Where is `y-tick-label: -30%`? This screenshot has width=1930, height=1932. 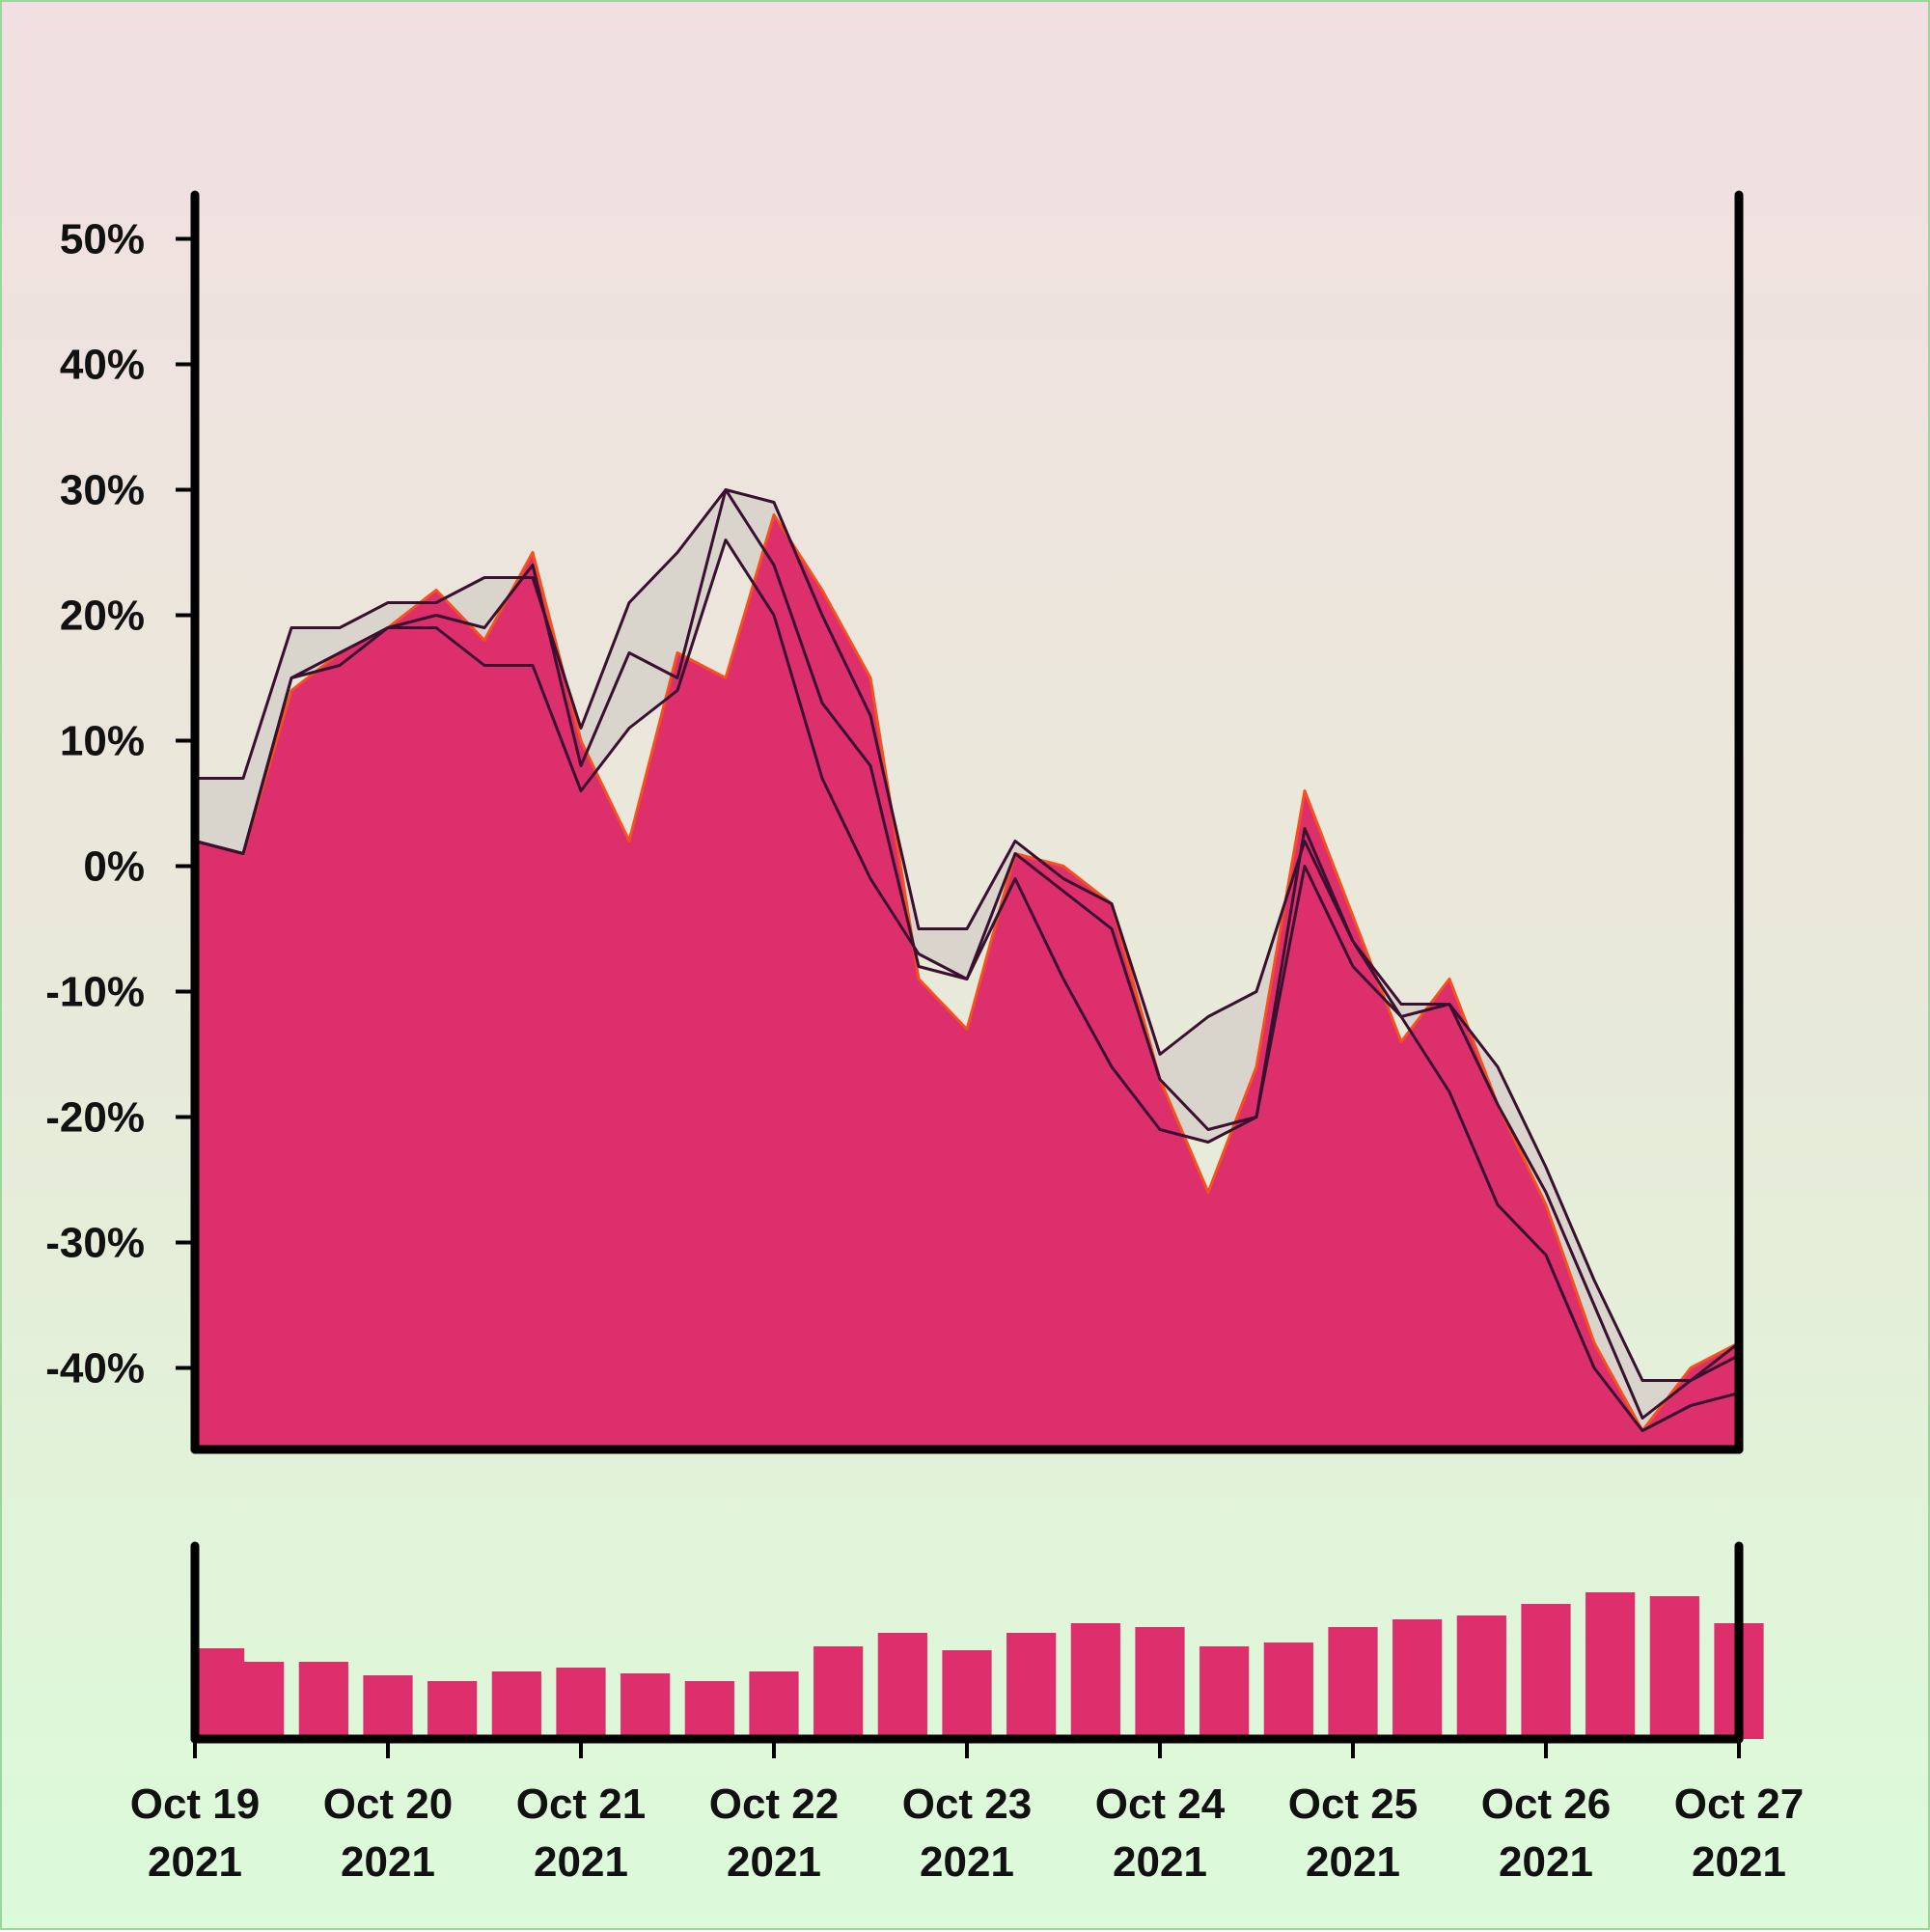
y-tick-label: -30% is located at coordinates (95, 1243).